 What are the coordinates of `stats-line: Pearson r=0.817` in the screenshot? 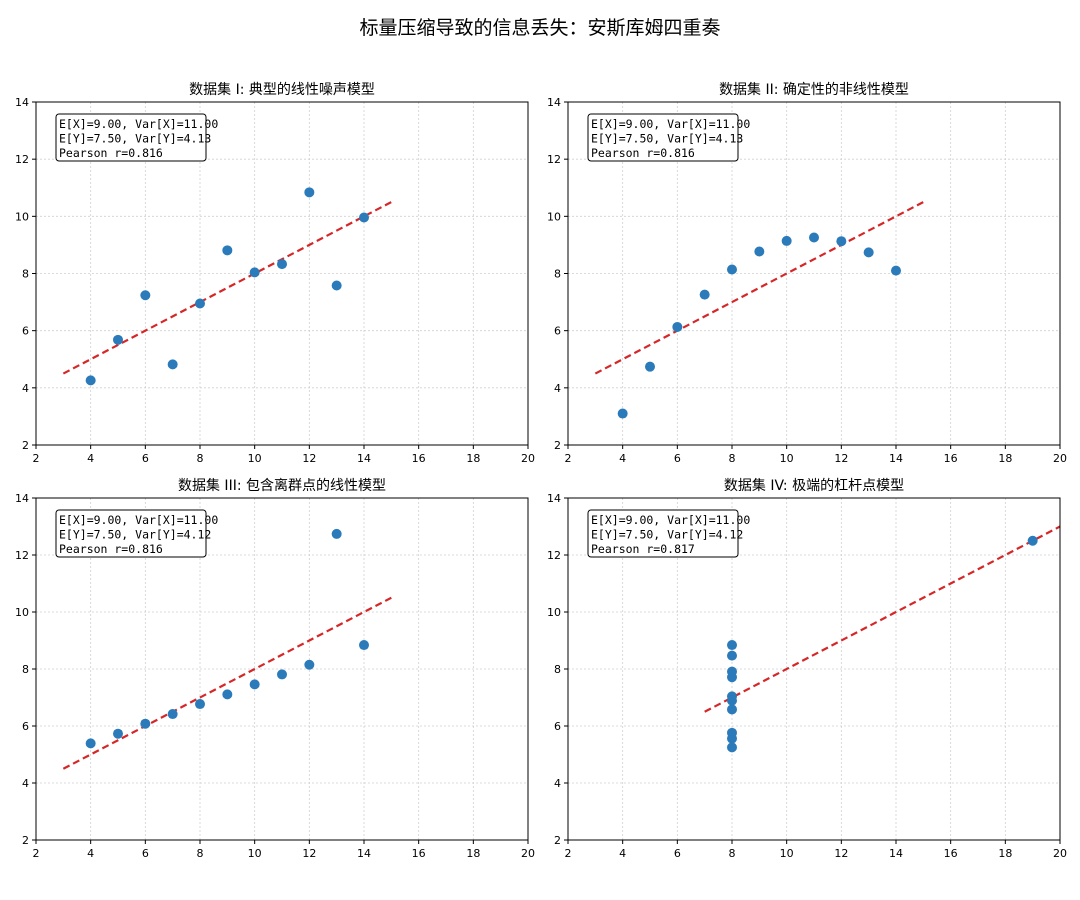 It's located at (643, 549).